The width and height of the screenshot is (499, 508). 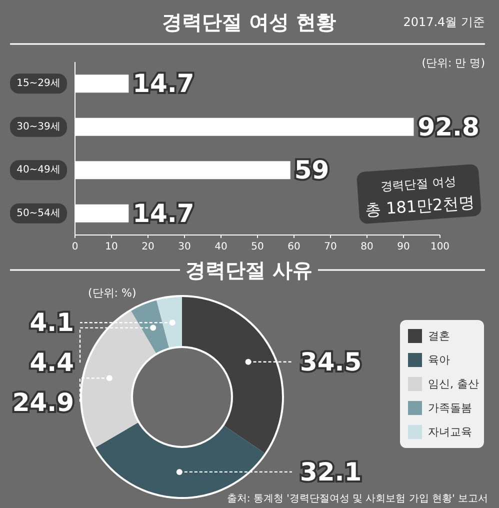 What do you see at coordinates (420, 197) in the screenshot?
I see `annotation: 경력단절 여성 총 181만2천명` at bounding box center [420, 197].